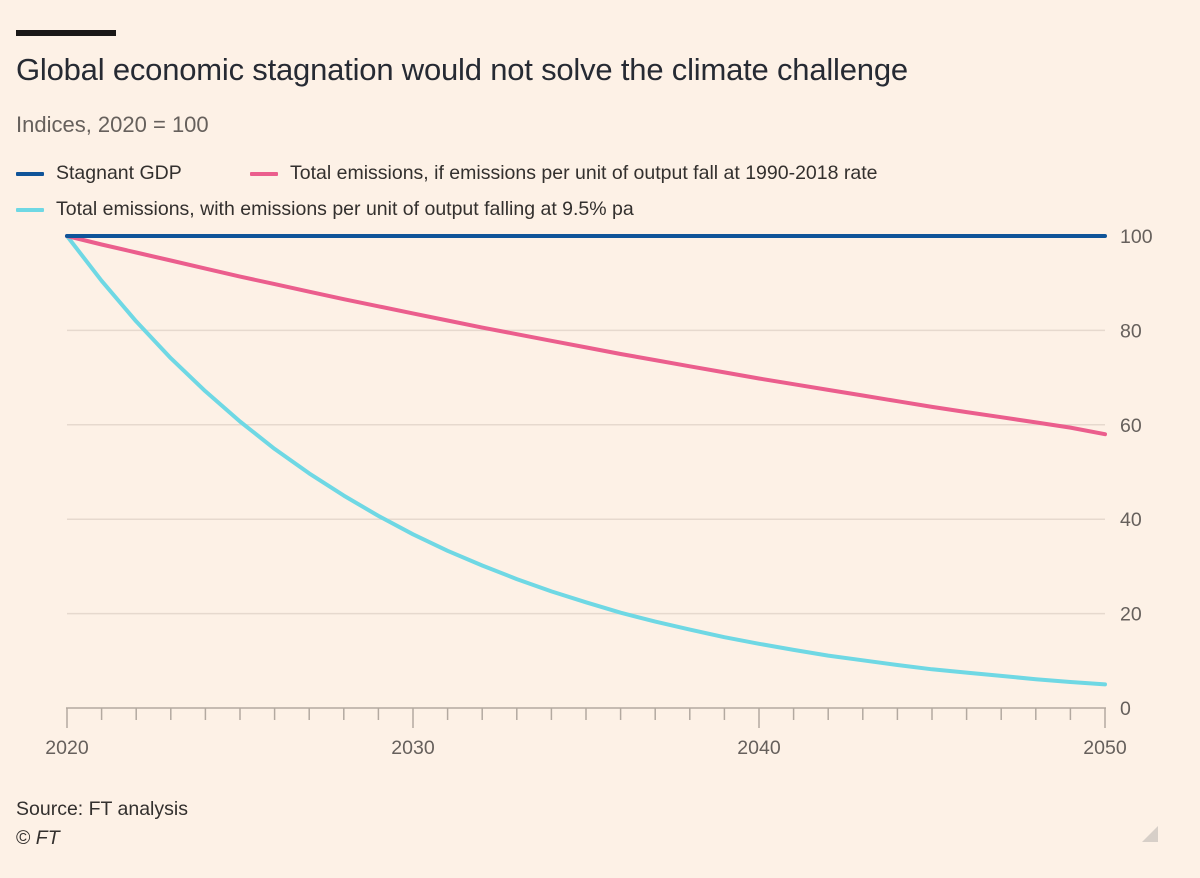 Image resolution: width=1200 pixels, height=878 pixels. What do you see at coordinates (1131, 520) in the screenshot?
I see `y-tick-label: 40` at bounding box center [1131, 520].